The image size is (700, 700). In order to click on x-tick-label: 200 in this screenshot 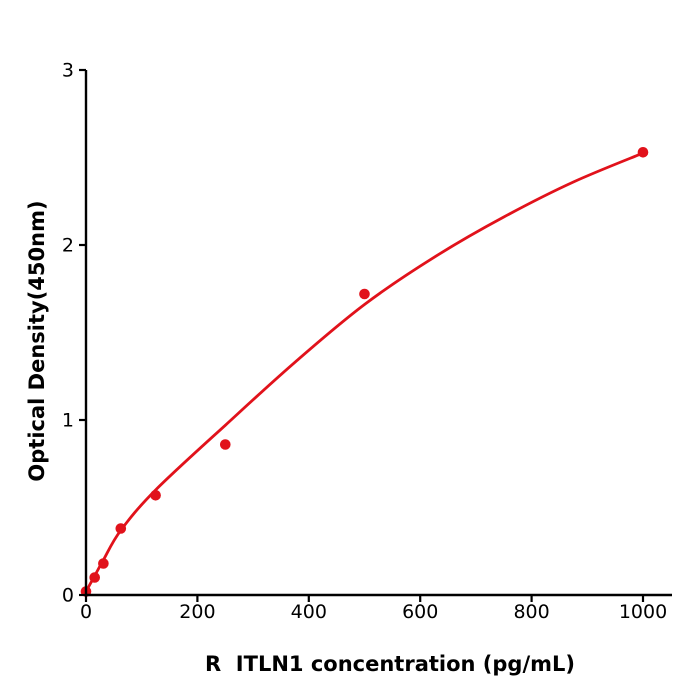, I will do `click(197, 612)`.